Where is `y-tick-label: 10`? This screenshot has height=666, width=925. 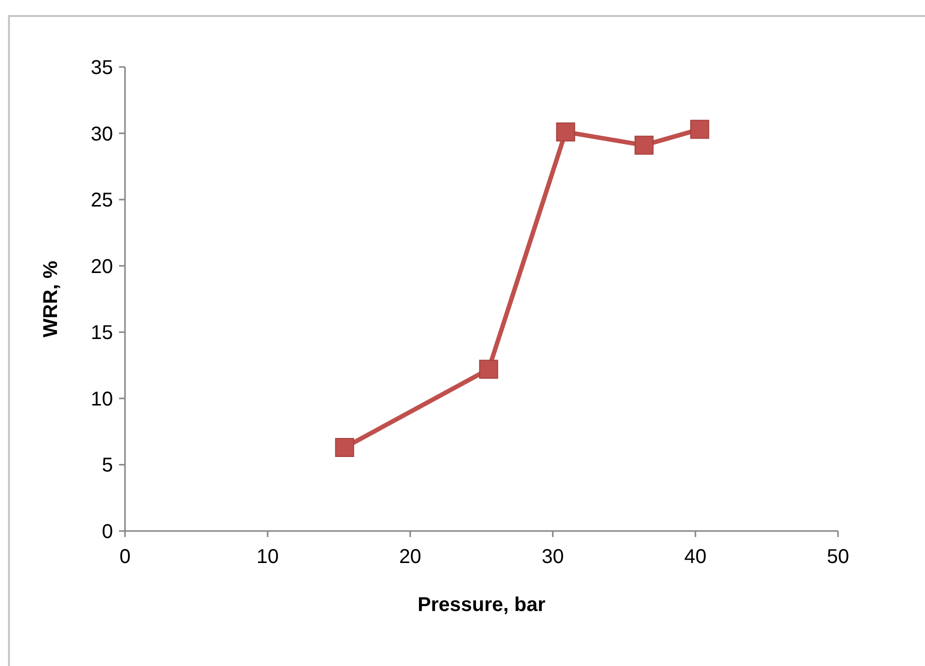
y-tick-label: 10 is located at coordinates (101, 399).